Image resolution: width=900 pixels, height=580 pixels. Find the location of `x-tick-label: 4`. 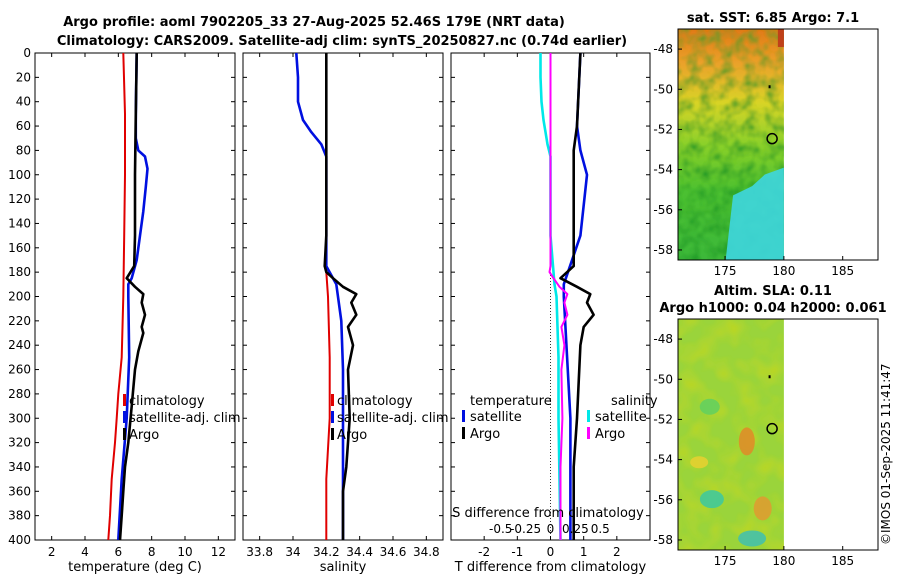

x-tick-label: 4 is located at coordinates (85, 552).